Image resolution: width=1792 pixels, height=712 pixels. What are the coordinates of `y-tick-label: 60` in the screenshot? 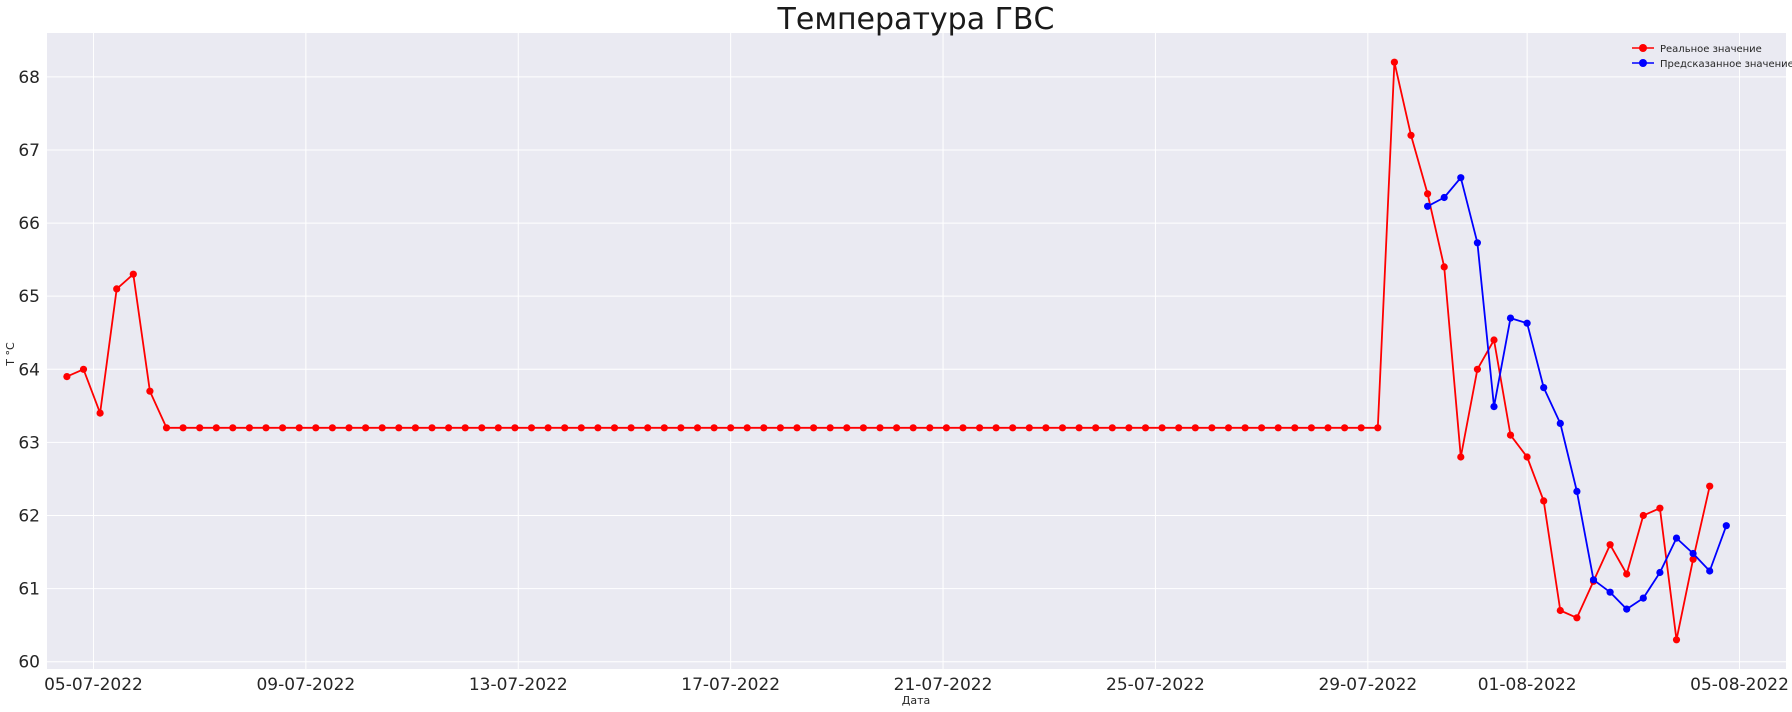 It's located at (29, 663).